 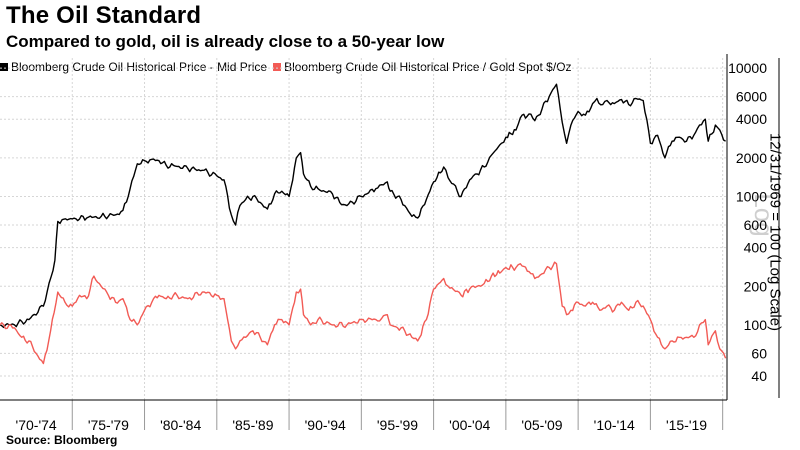 I want to click on x-tick-label: '10-'14, so click(x=614, y=425).